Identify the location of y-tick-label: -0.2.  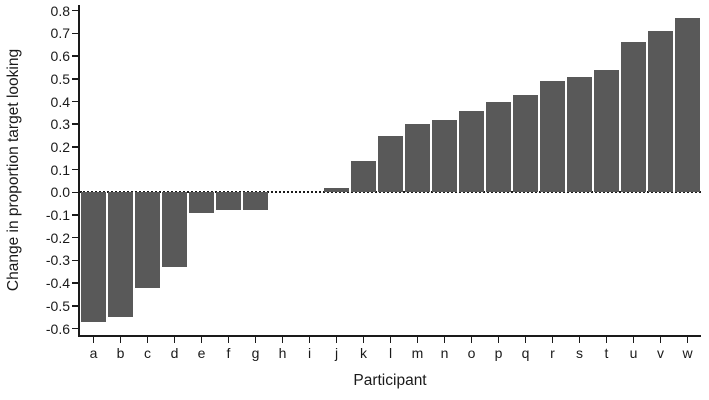
(57, 237).